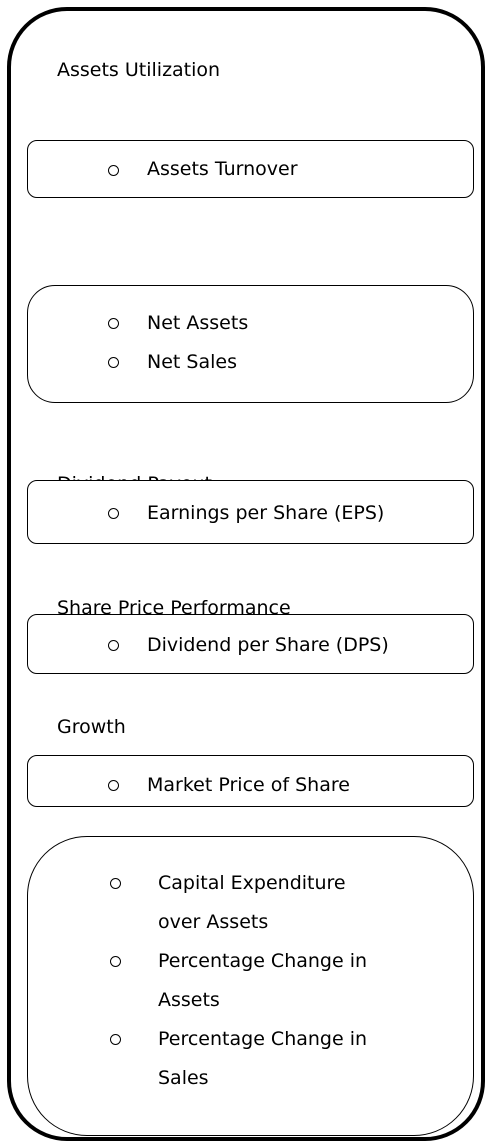 The height and width of the screenshot is (1142, 488). I want to click on item: Earnings per Share (EPS), so click(266, 513).